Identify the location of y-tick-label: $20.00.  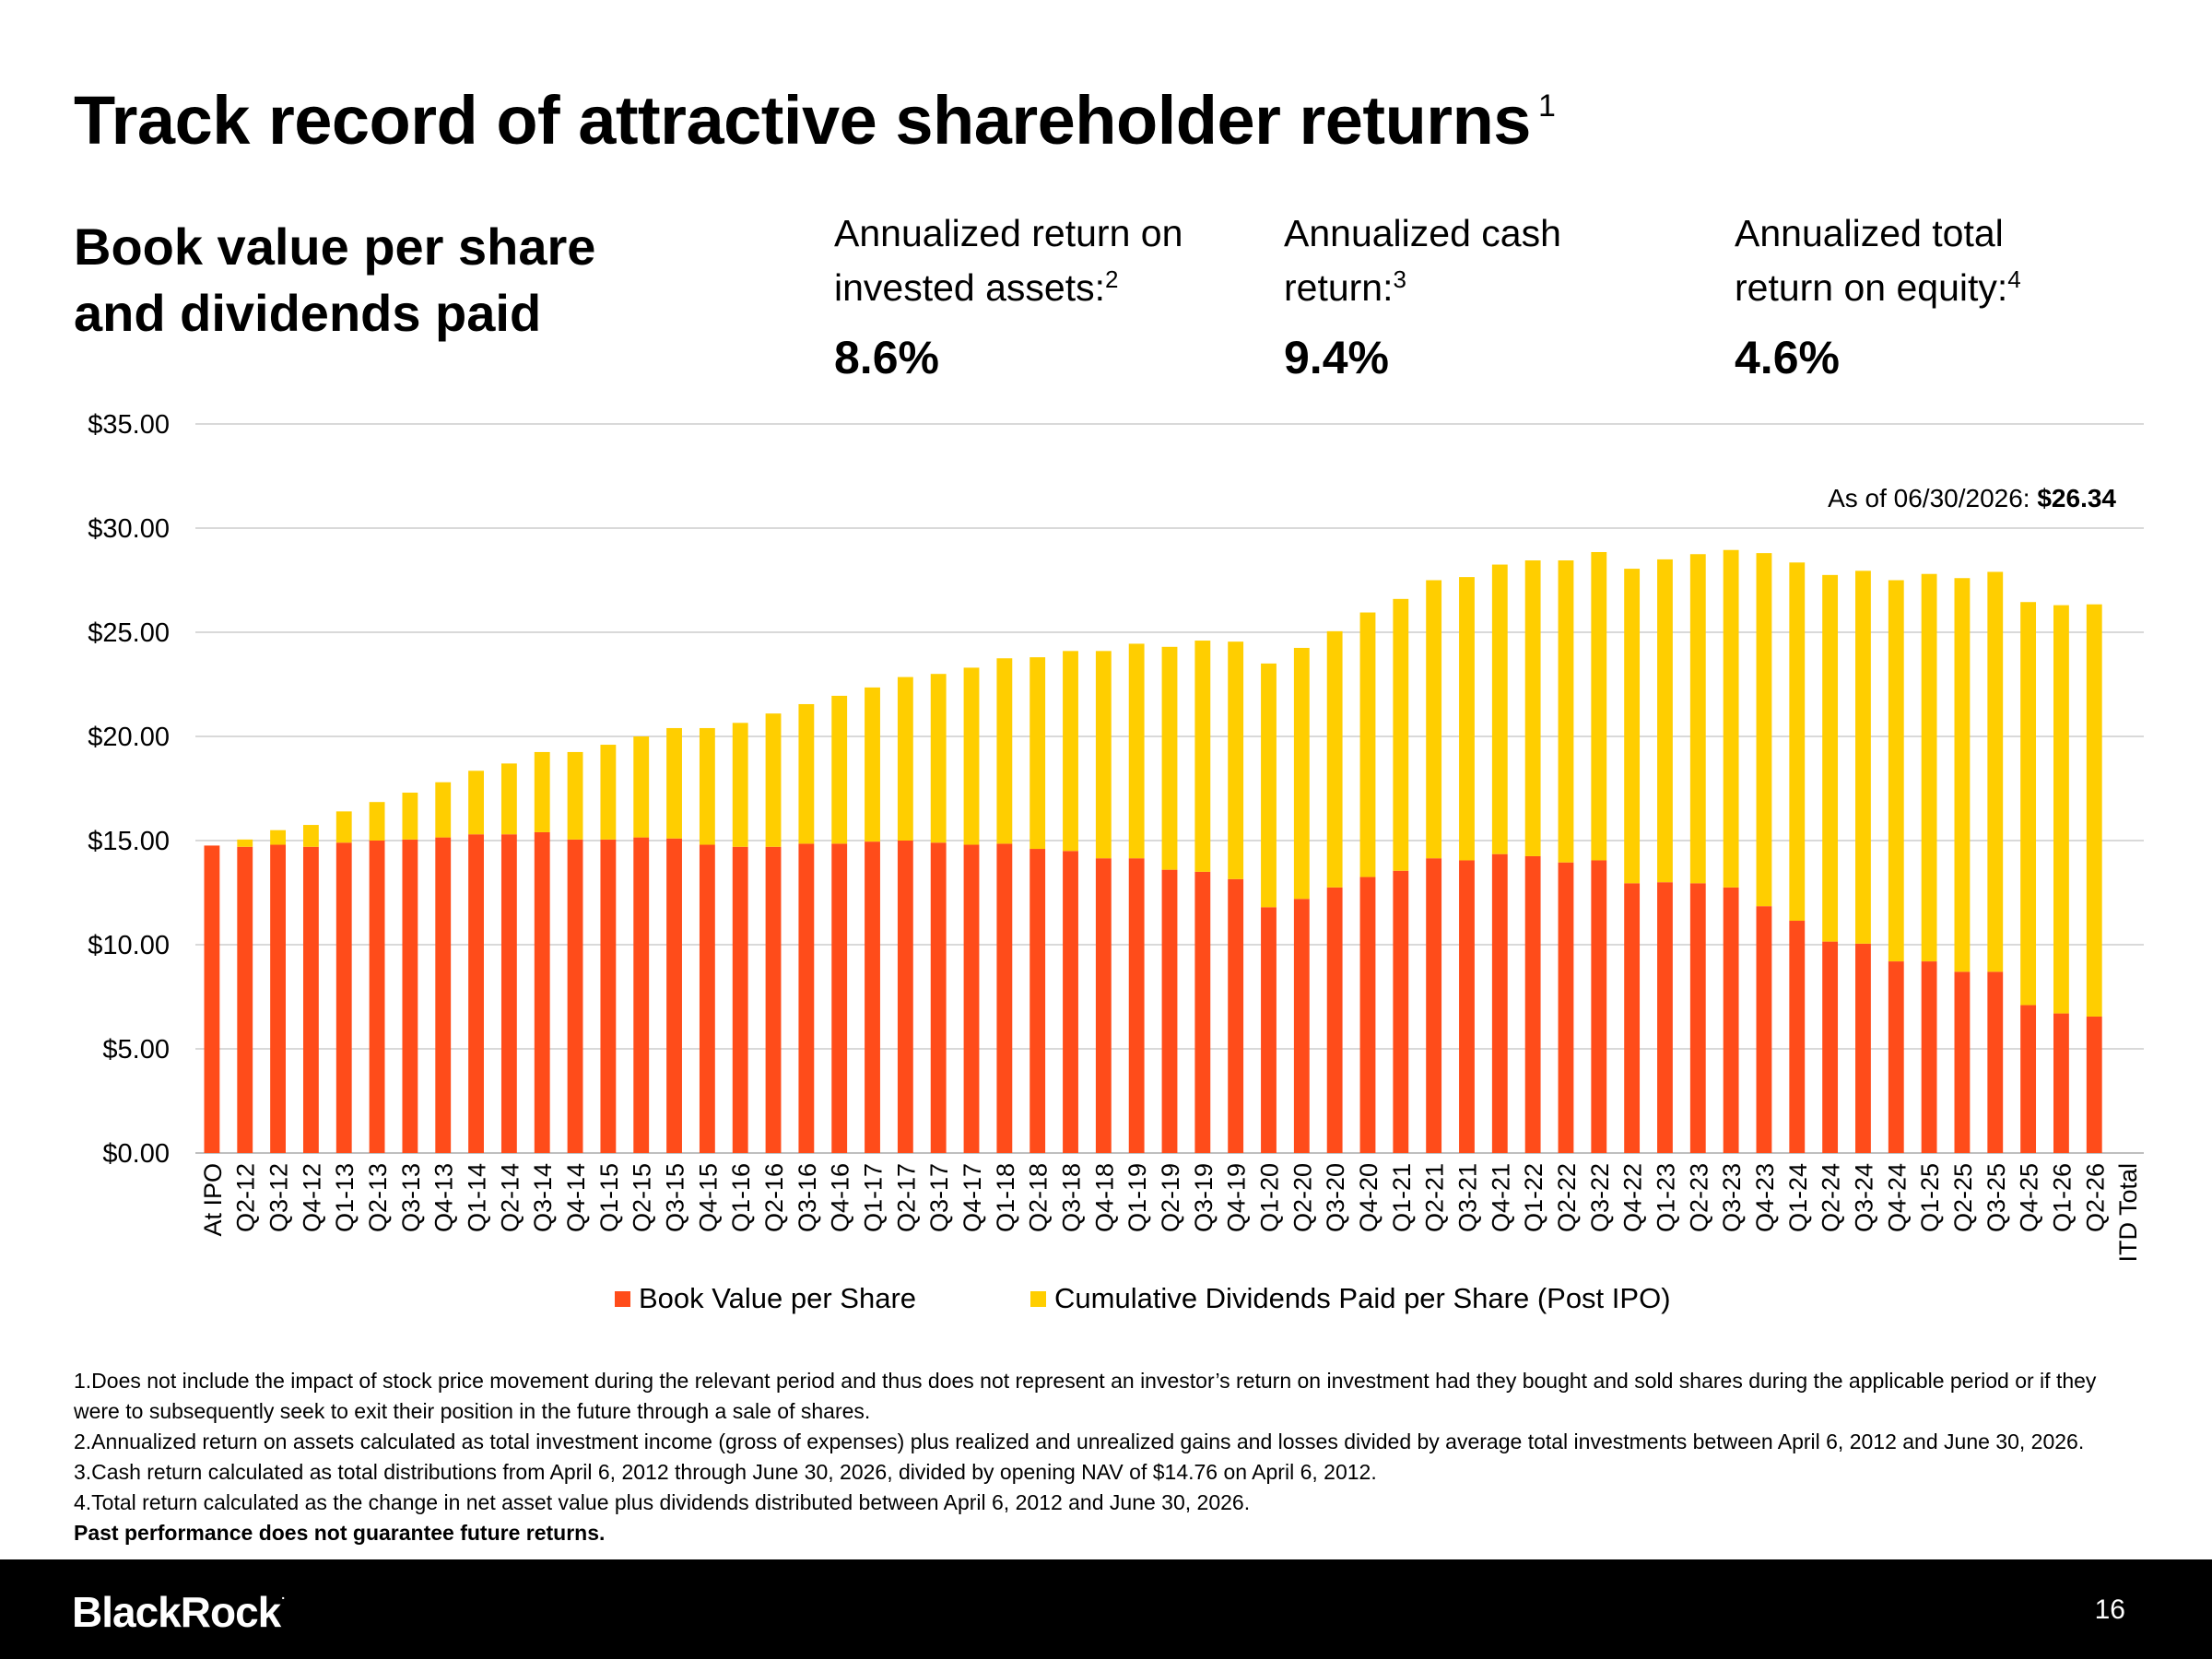
(129, 737).